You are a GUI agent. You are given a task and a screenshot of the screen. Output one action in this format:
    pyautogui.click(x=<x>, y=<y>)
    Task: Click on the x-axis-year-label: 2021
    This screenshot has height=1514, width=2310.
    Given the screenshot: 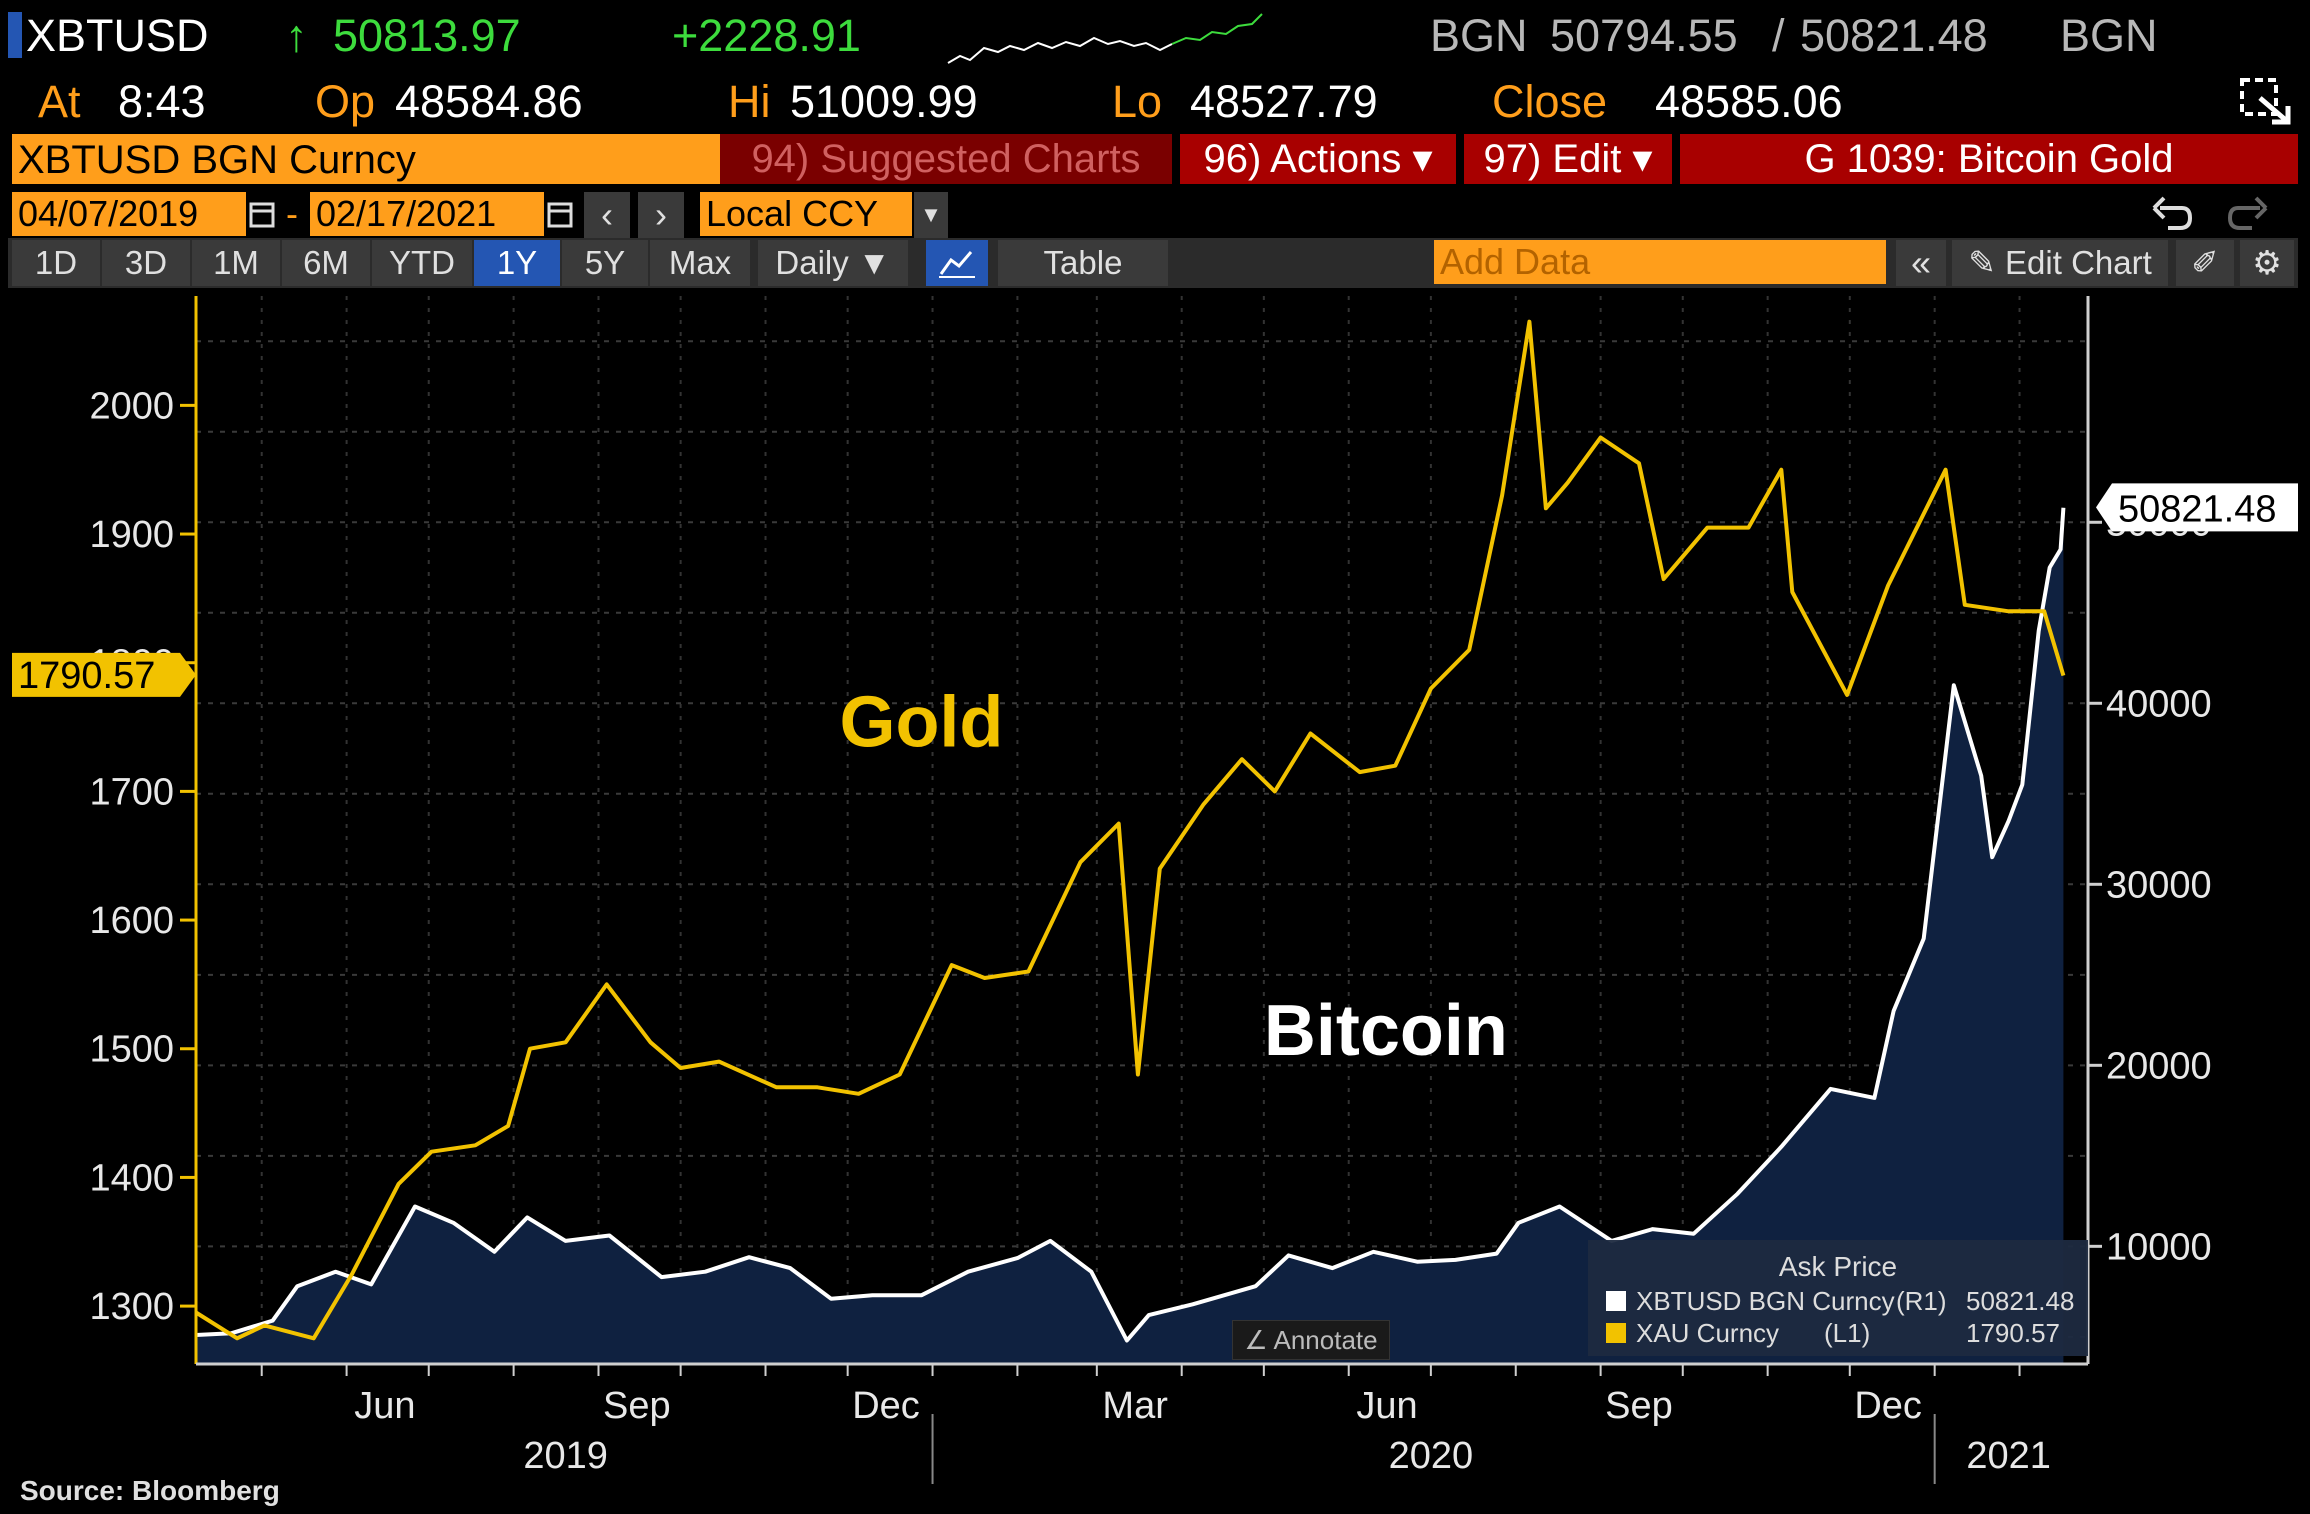 What is the action you would take?
    pyautogui.click(x=2008, y=1456)
    